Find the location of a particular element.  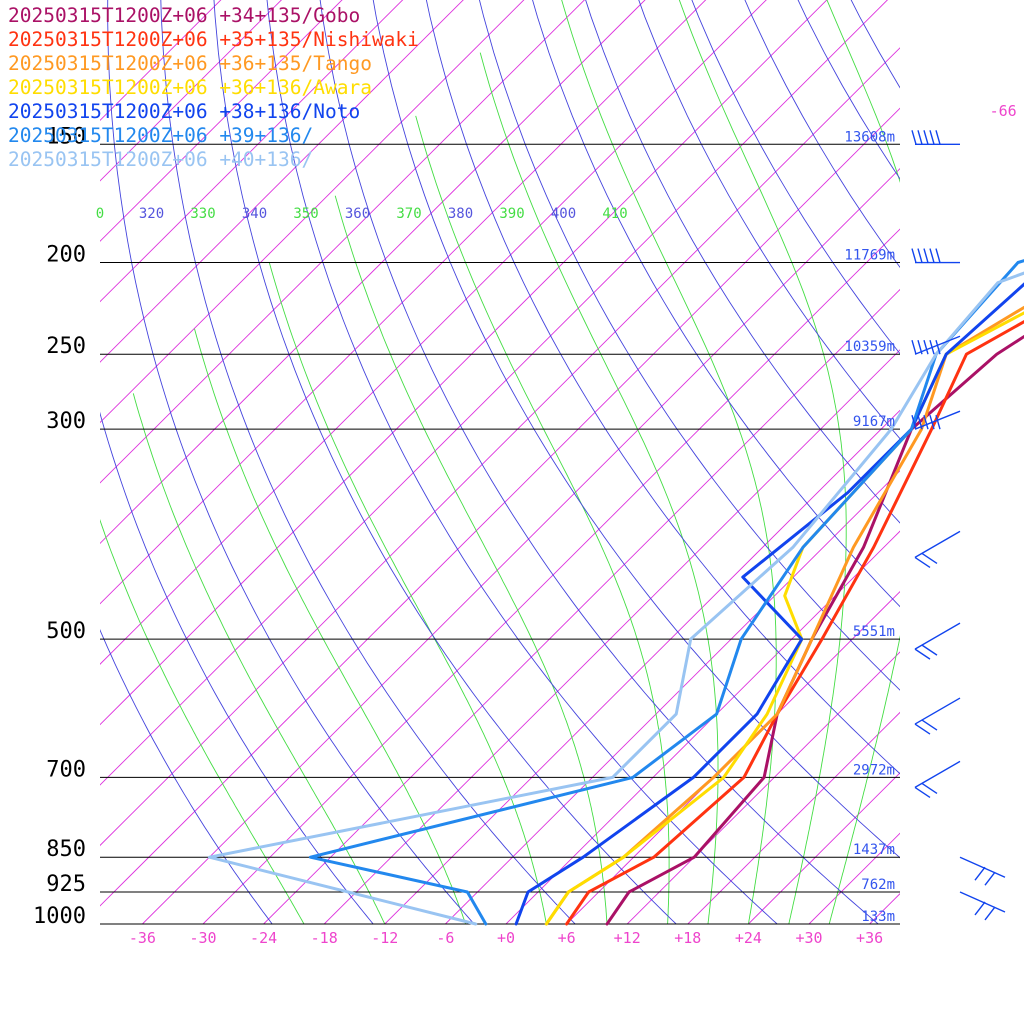

height-label: 11769m is located at coordinates (869, 256).